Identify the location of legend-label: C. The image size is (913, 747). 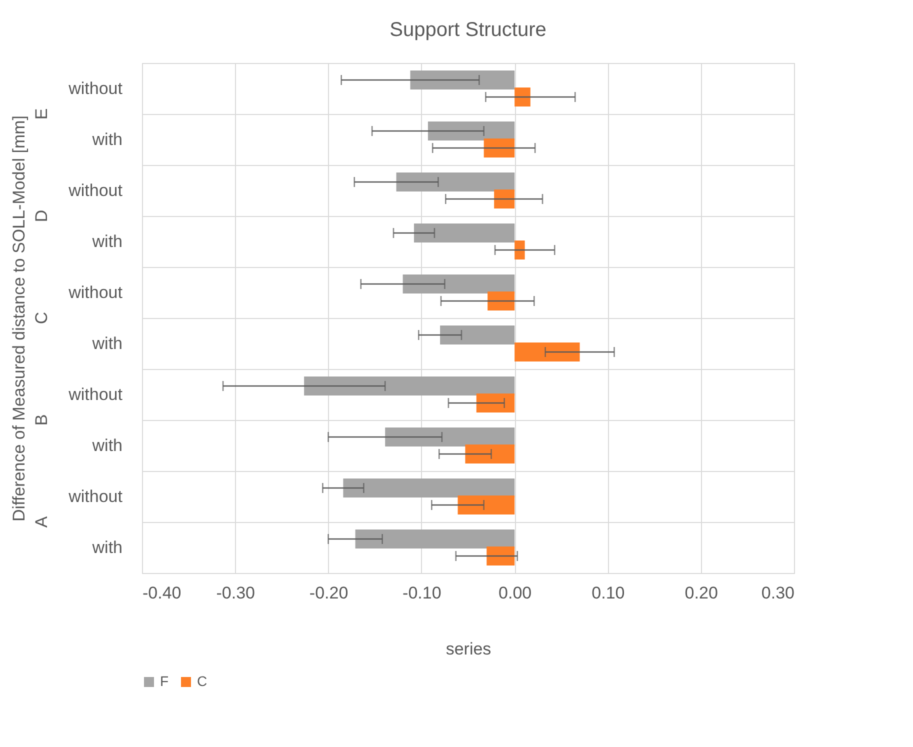
(202, 681).